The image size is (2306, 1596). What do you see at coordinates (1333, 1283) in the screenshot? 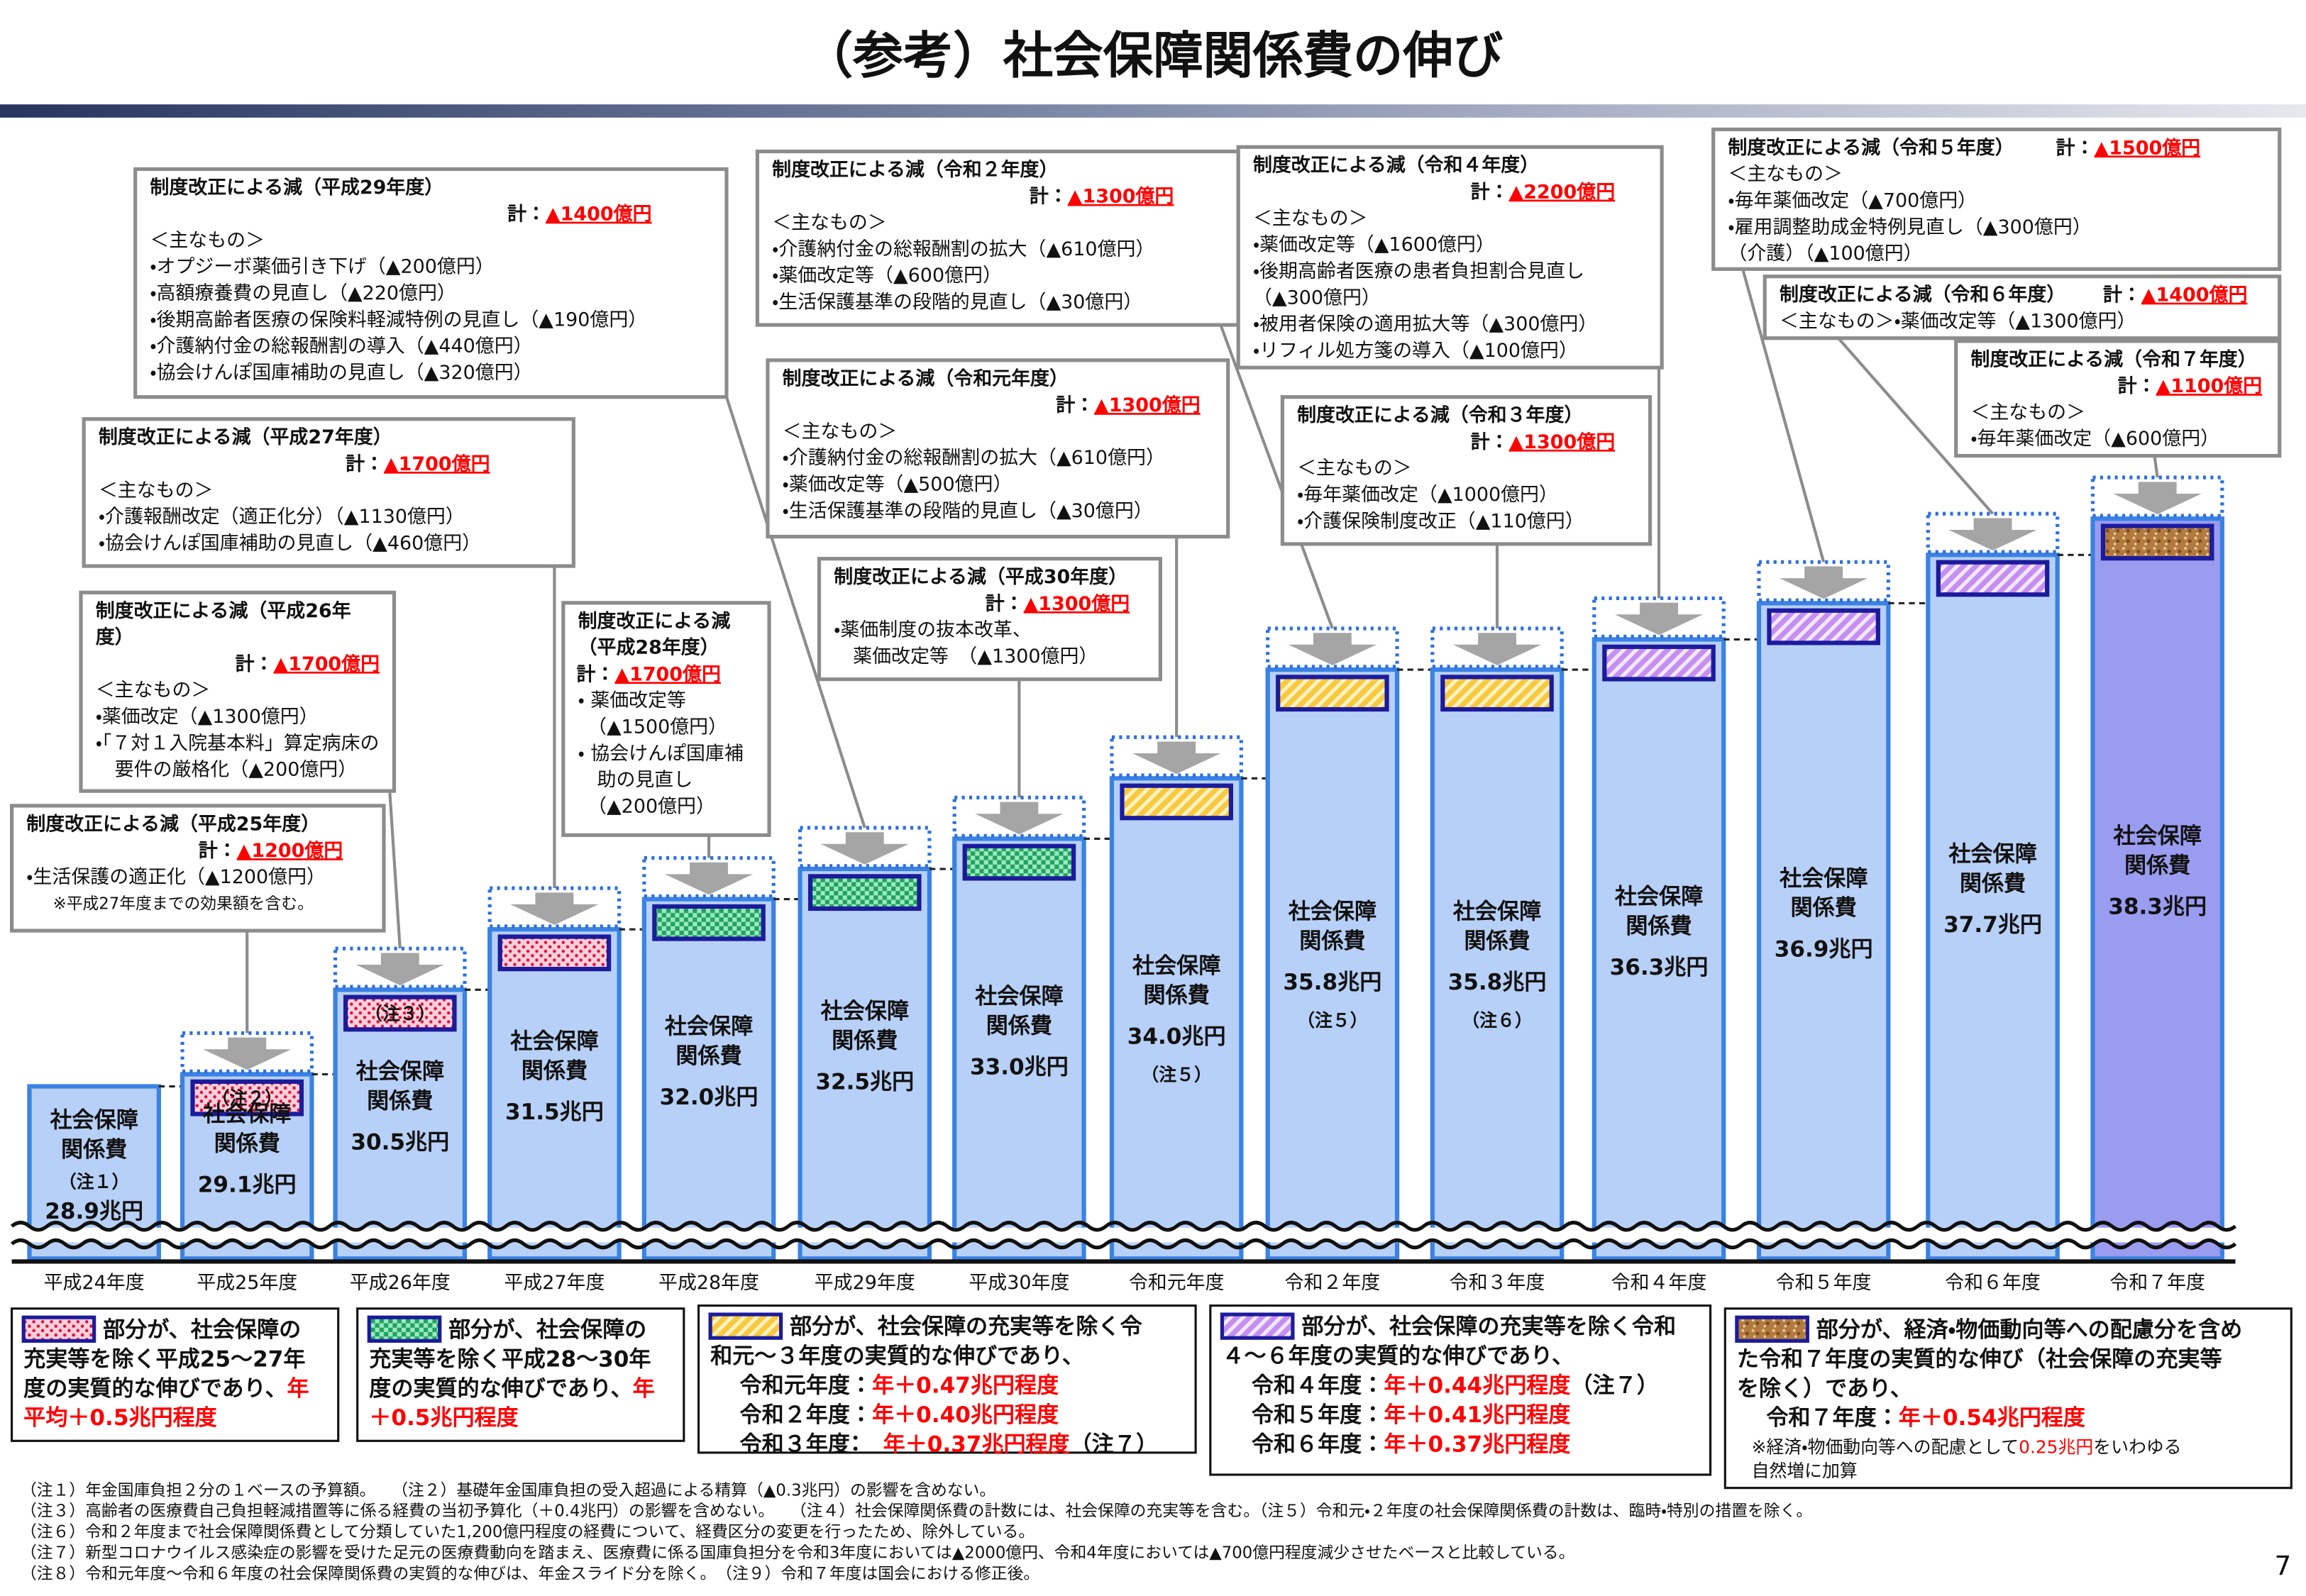
I see `x-tick-label: 令和２年度` at bounding box center [1333, 1283].